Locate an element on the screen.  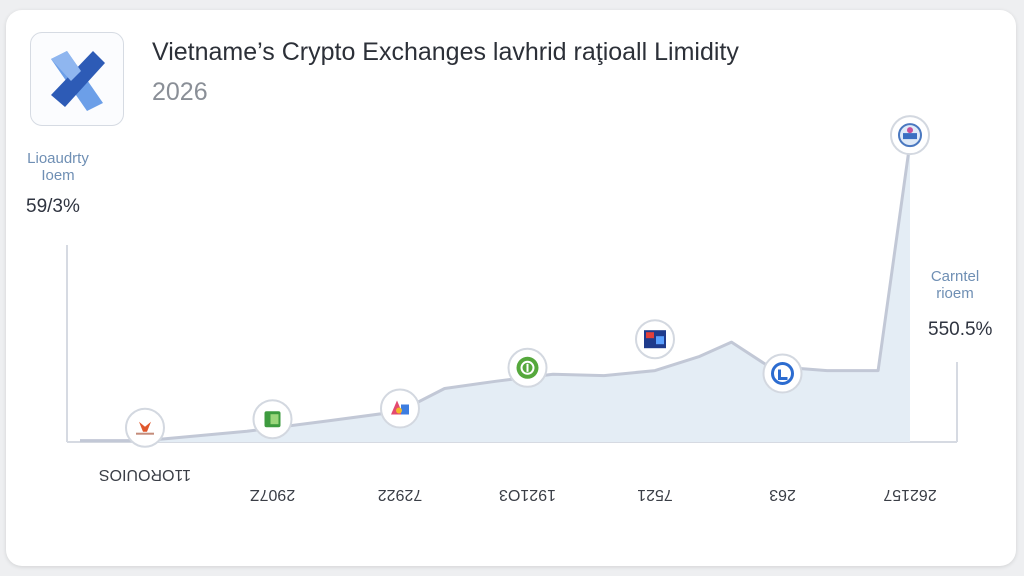
x-tick-label: 1921O3 is located at coordinates (527, 494).